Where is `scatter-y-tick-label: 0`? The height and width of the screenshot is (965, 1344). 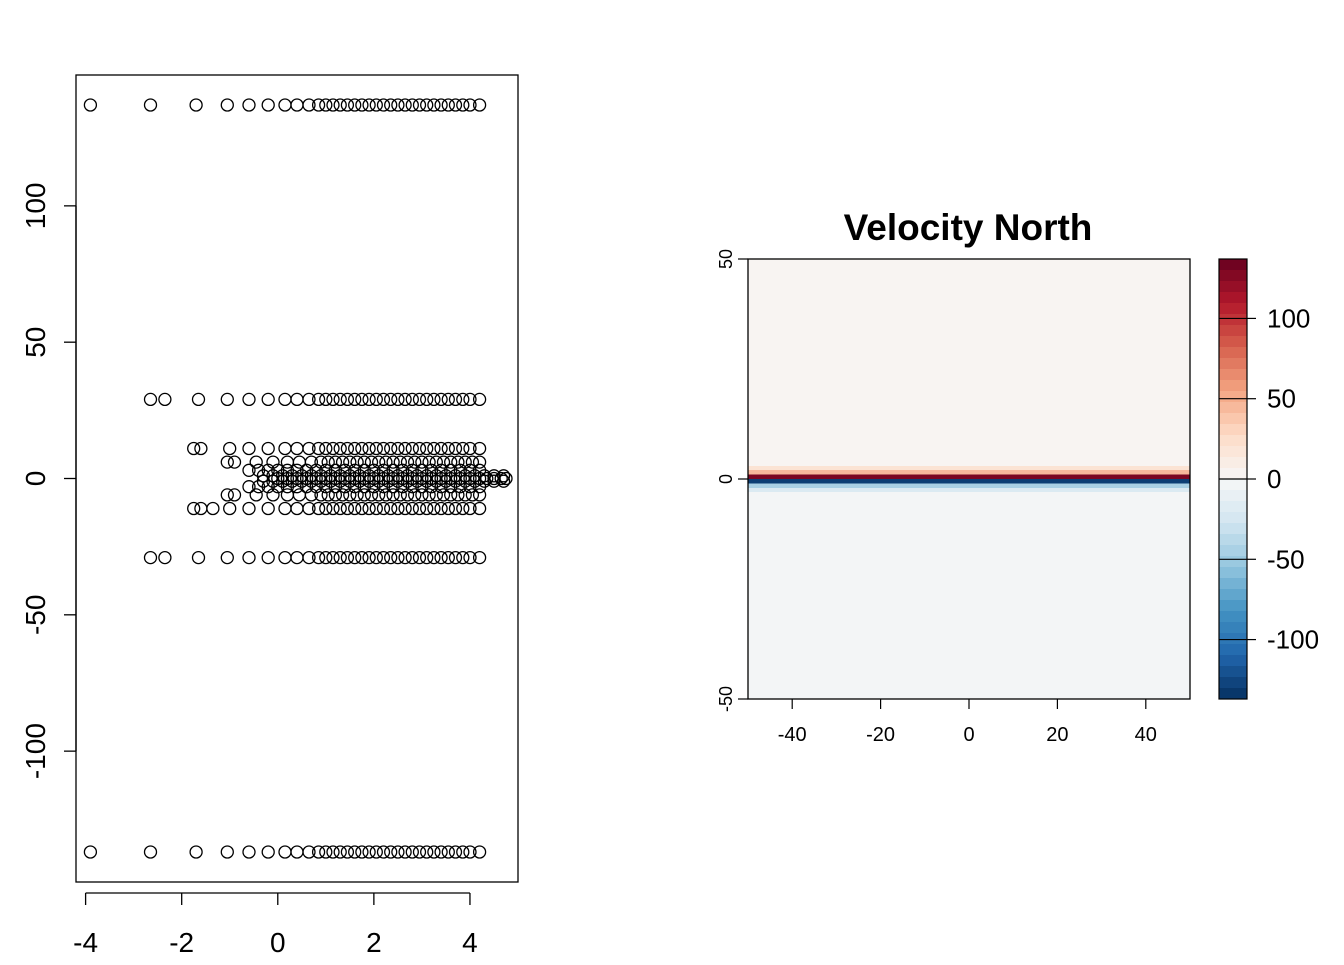 scatter-y-tick-label: 0 is located at coordinates (35, 479).